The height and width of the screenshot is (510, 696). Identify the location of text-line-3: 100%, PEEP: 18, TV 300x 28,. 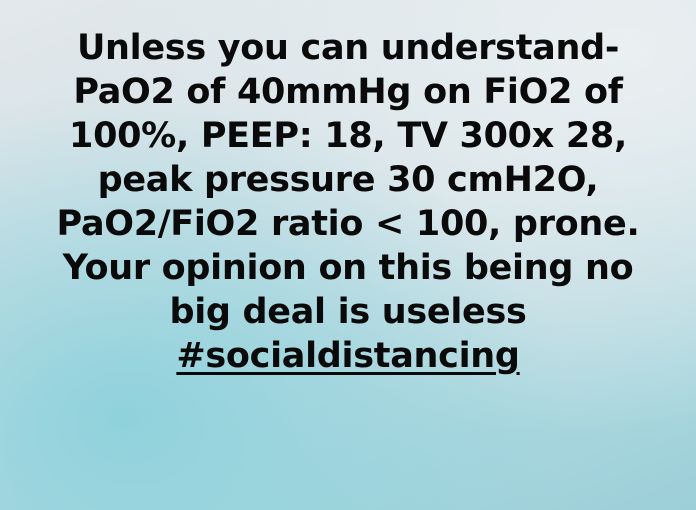
(348, 136).